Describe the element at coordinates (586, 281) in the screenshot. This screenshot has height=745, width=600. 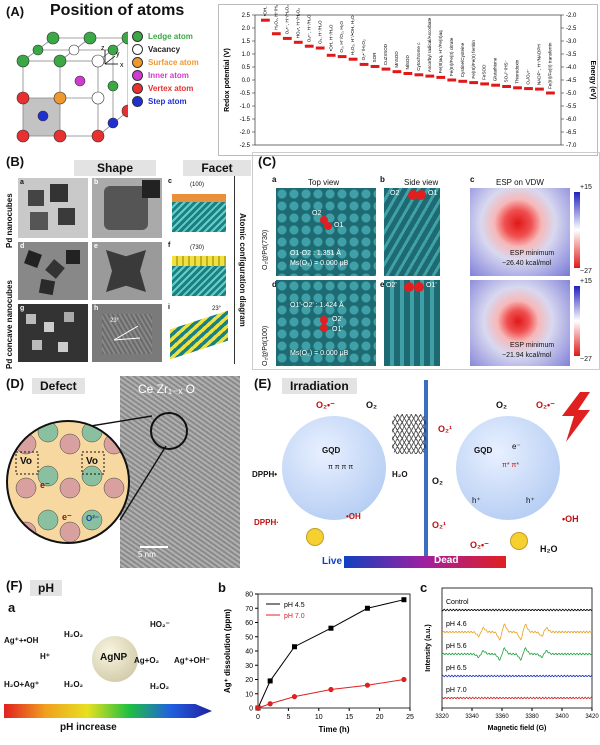
I see `esp-scale-top-2: +15` at that location.